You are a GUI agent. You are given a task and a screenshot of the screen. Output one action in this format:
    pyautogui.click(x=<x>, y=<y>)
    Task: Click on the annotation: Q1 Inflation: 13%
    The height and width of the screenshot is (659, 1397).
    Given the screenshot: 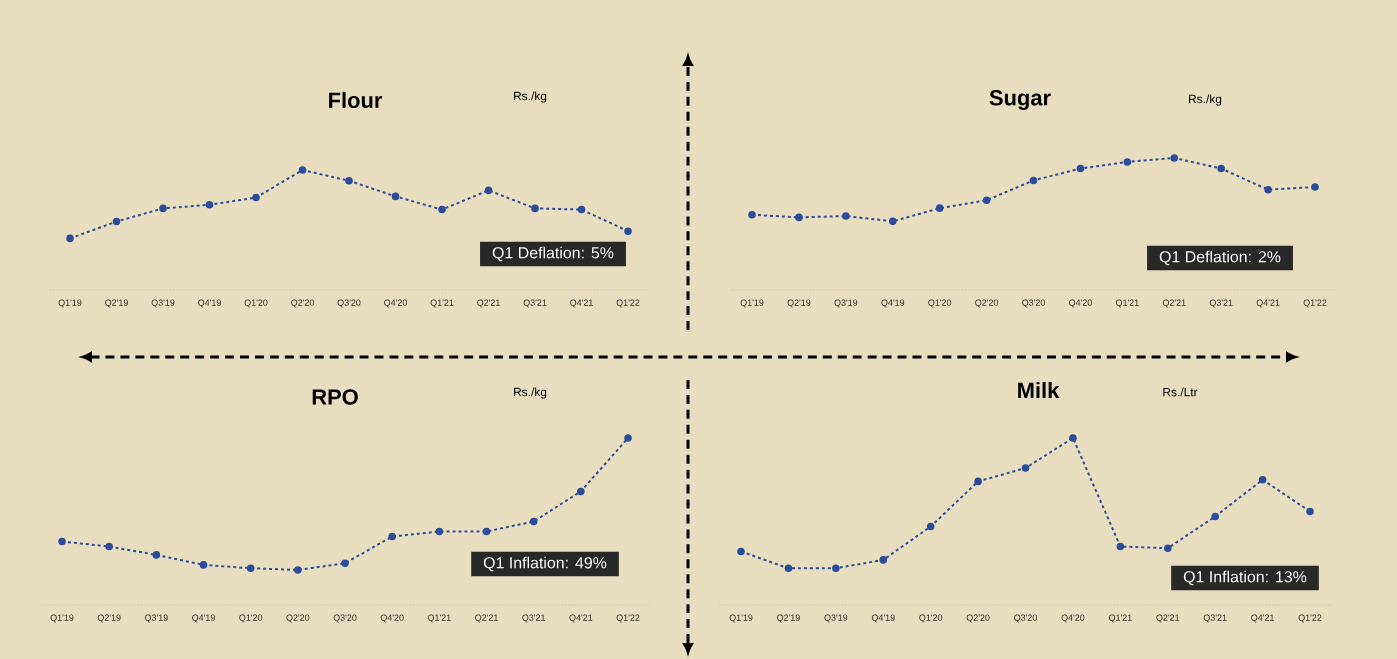 What is the action you would take?
    pyautogui.click(x=1245, y=578)
    